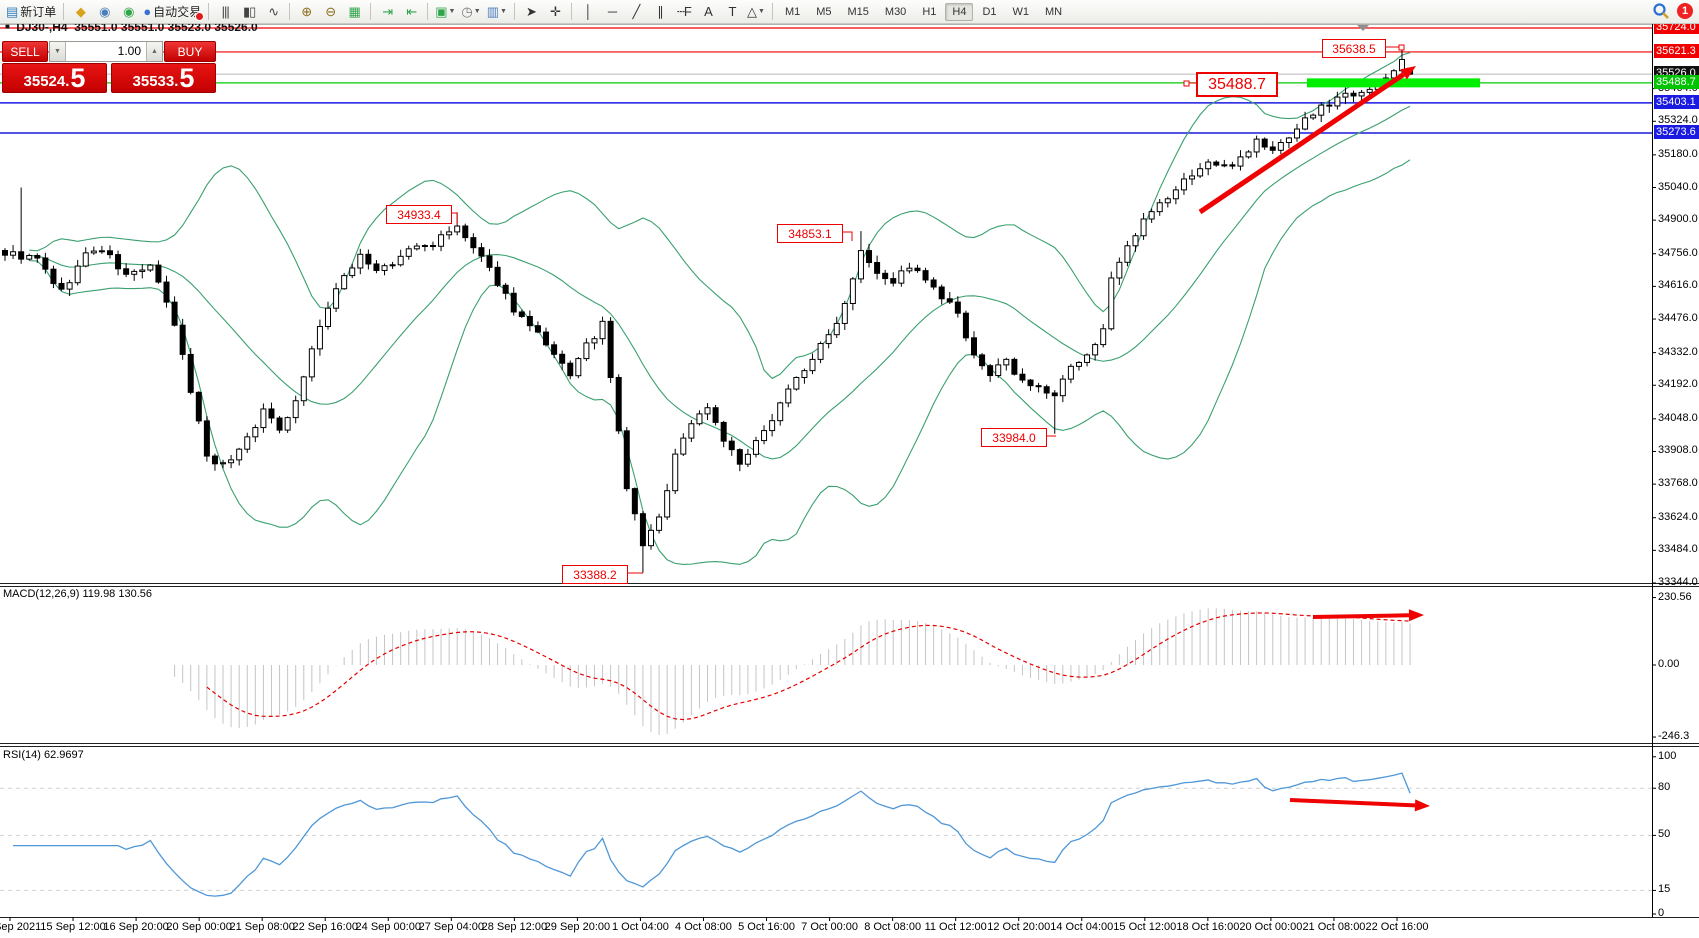  Describe the element at coordinates (959, 11) in the screenshot. I see `timeframe-h4: H4` at that location.